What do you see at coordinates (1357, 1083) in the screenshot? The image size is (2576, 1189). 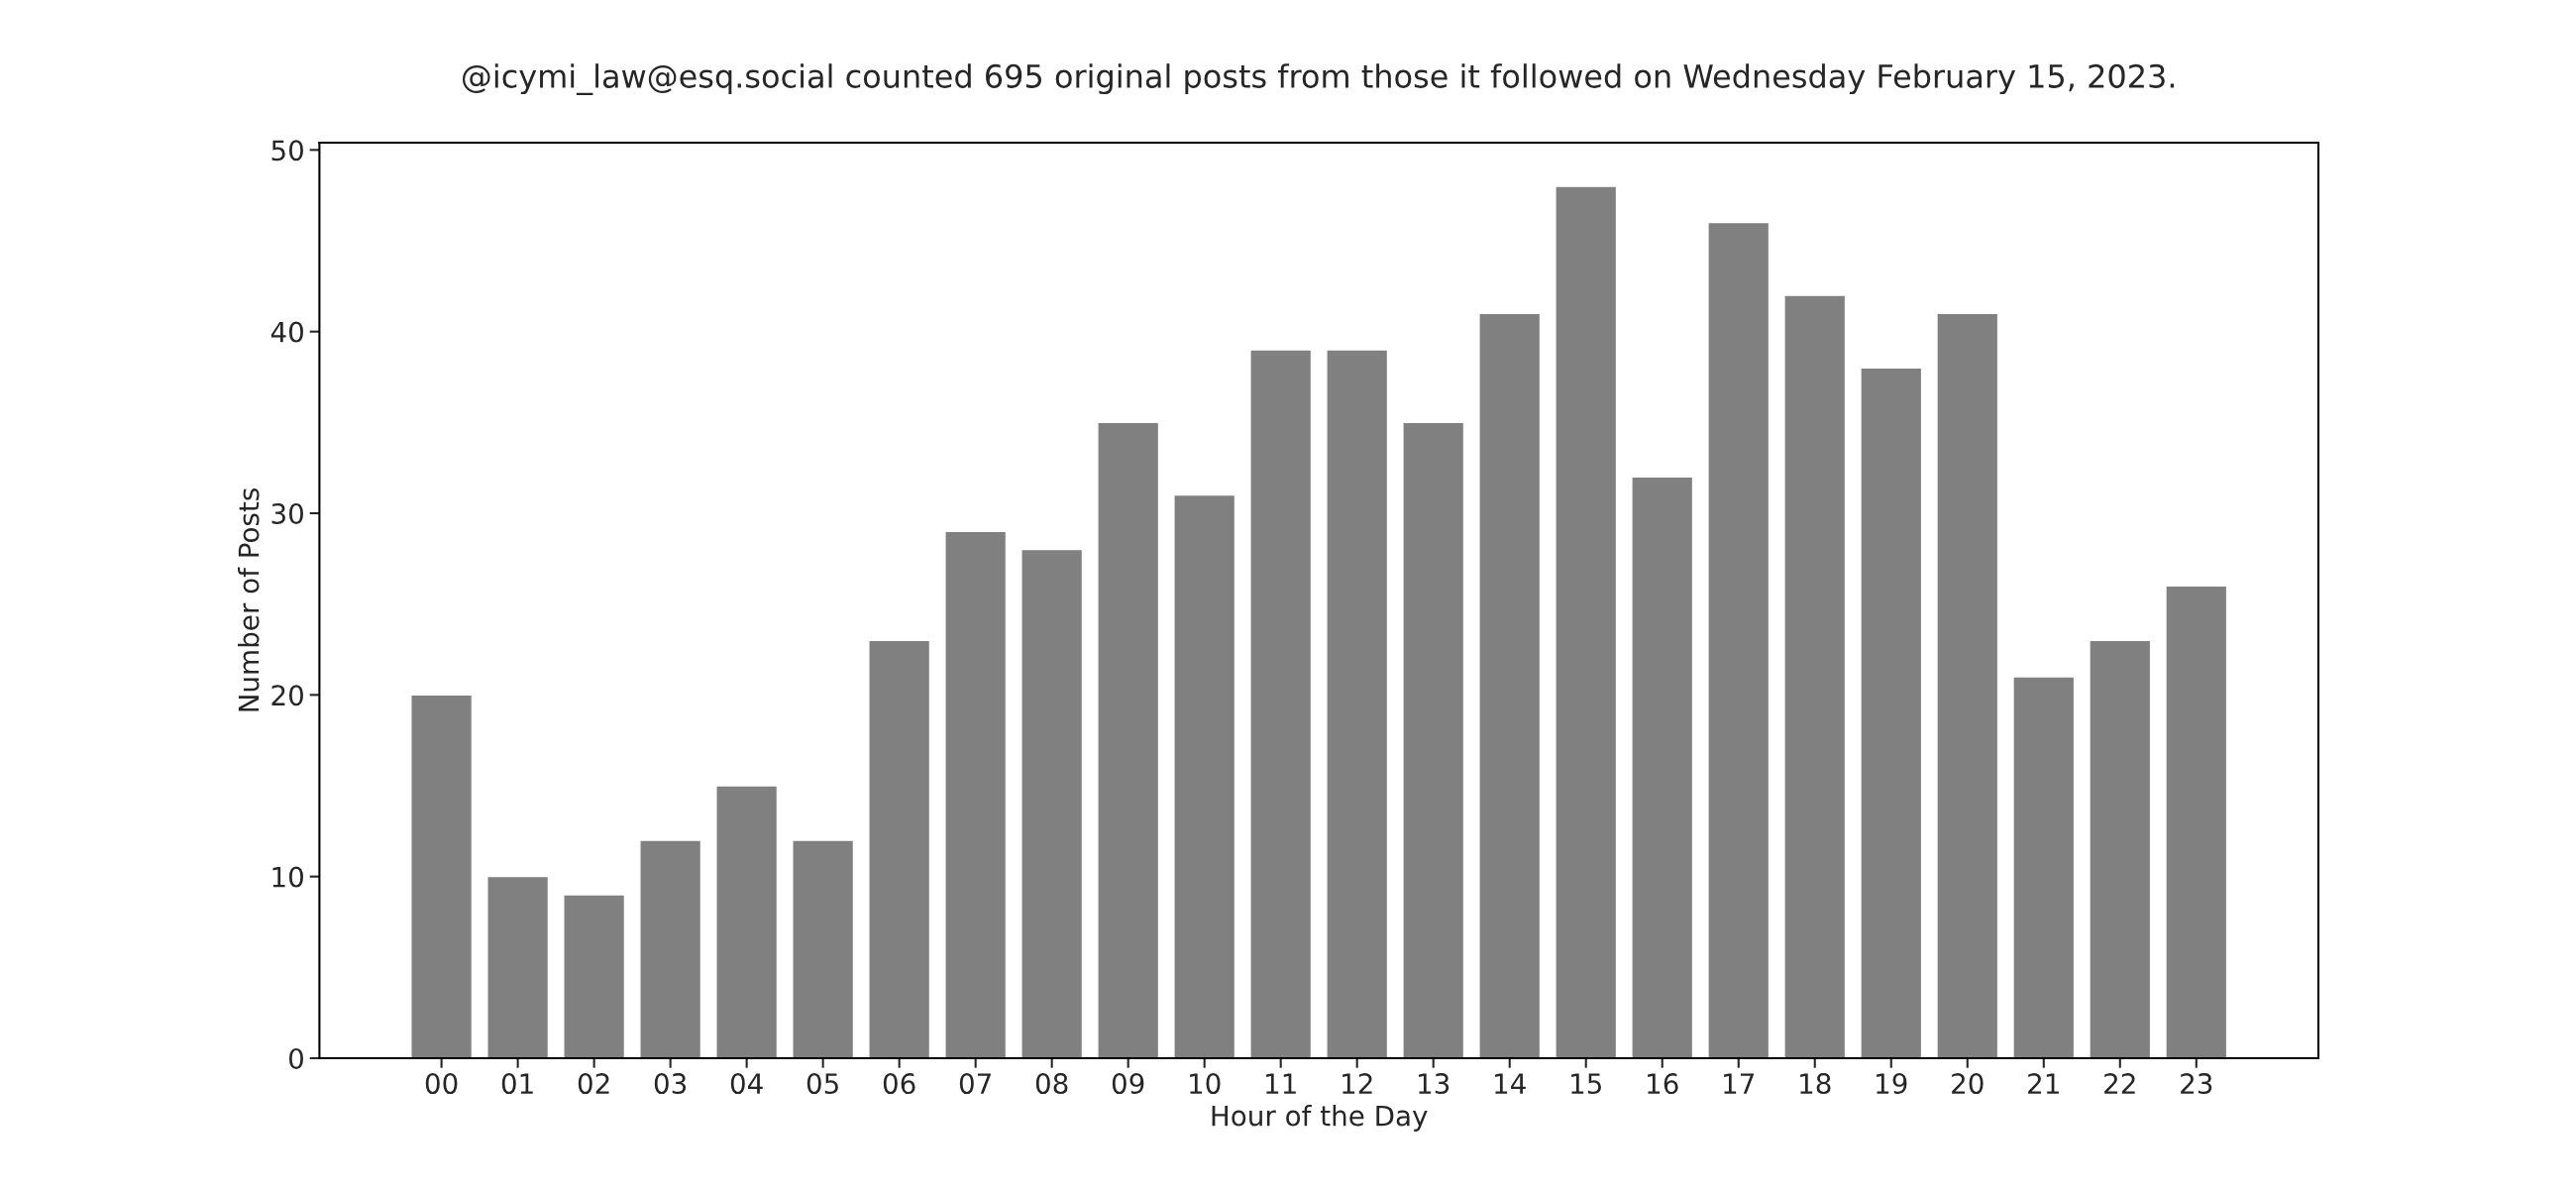 I see `x-tick-label: 12` at bounding box center [1357, 1083].